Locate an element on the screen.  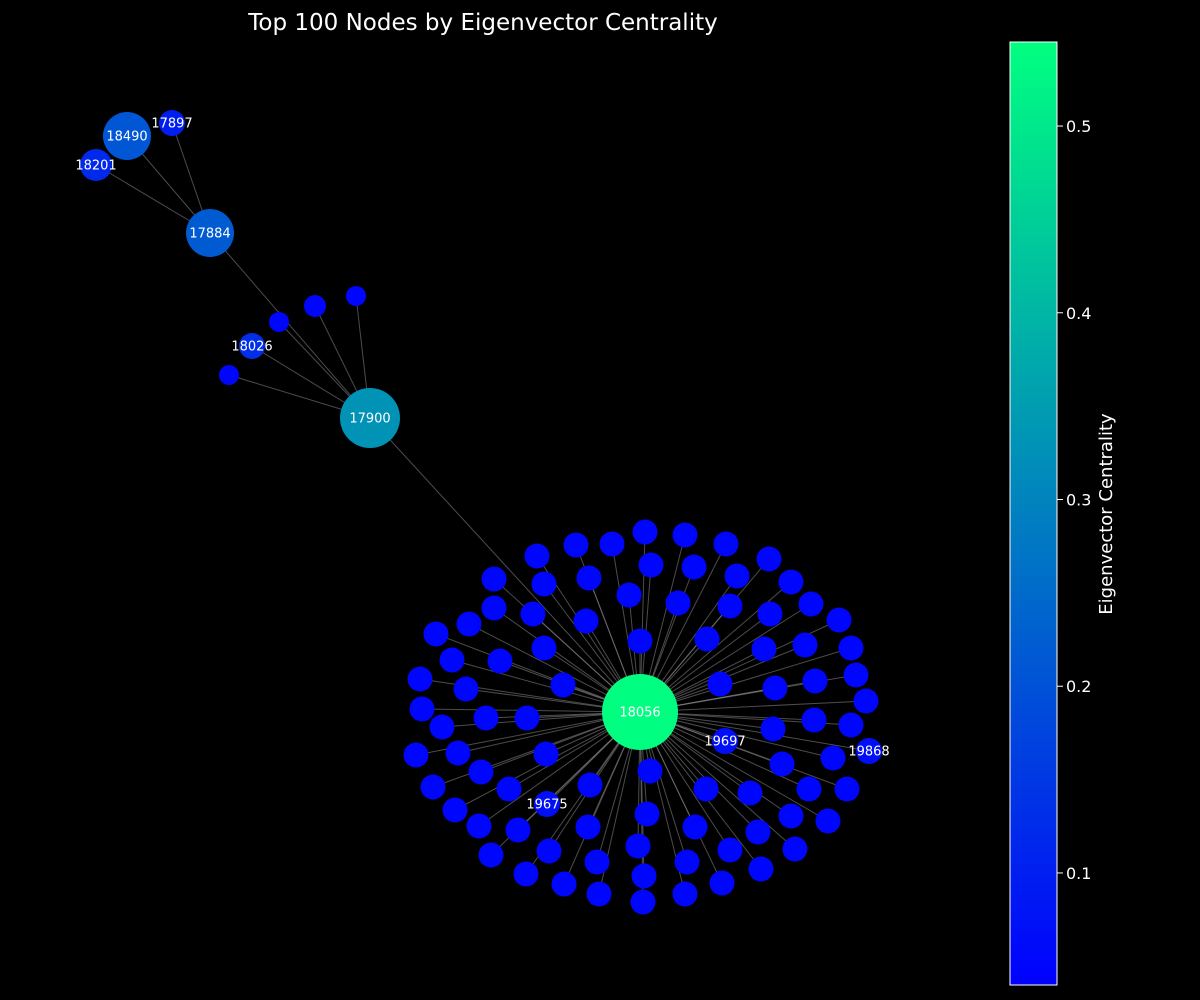
colorbar: 0.1 0.2 0.3 0.4 0.5 Eigenvector Centrality is located at coordinates (1063, 513).